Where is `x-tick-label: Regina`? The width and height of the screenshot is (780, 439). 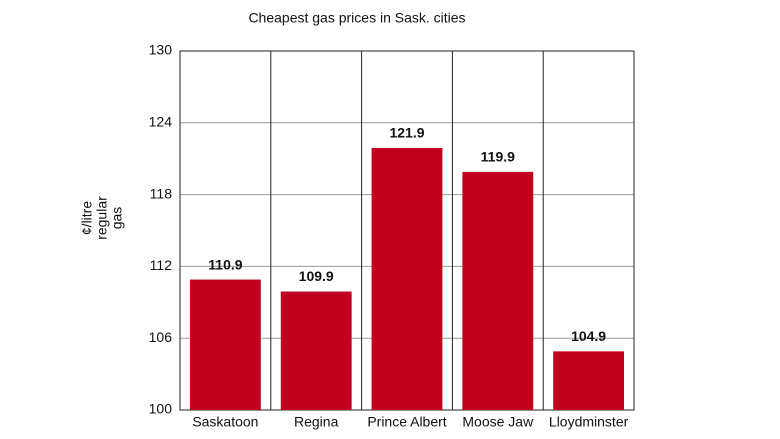
x-tick-label: Regina is located at coordinates (316, 422).